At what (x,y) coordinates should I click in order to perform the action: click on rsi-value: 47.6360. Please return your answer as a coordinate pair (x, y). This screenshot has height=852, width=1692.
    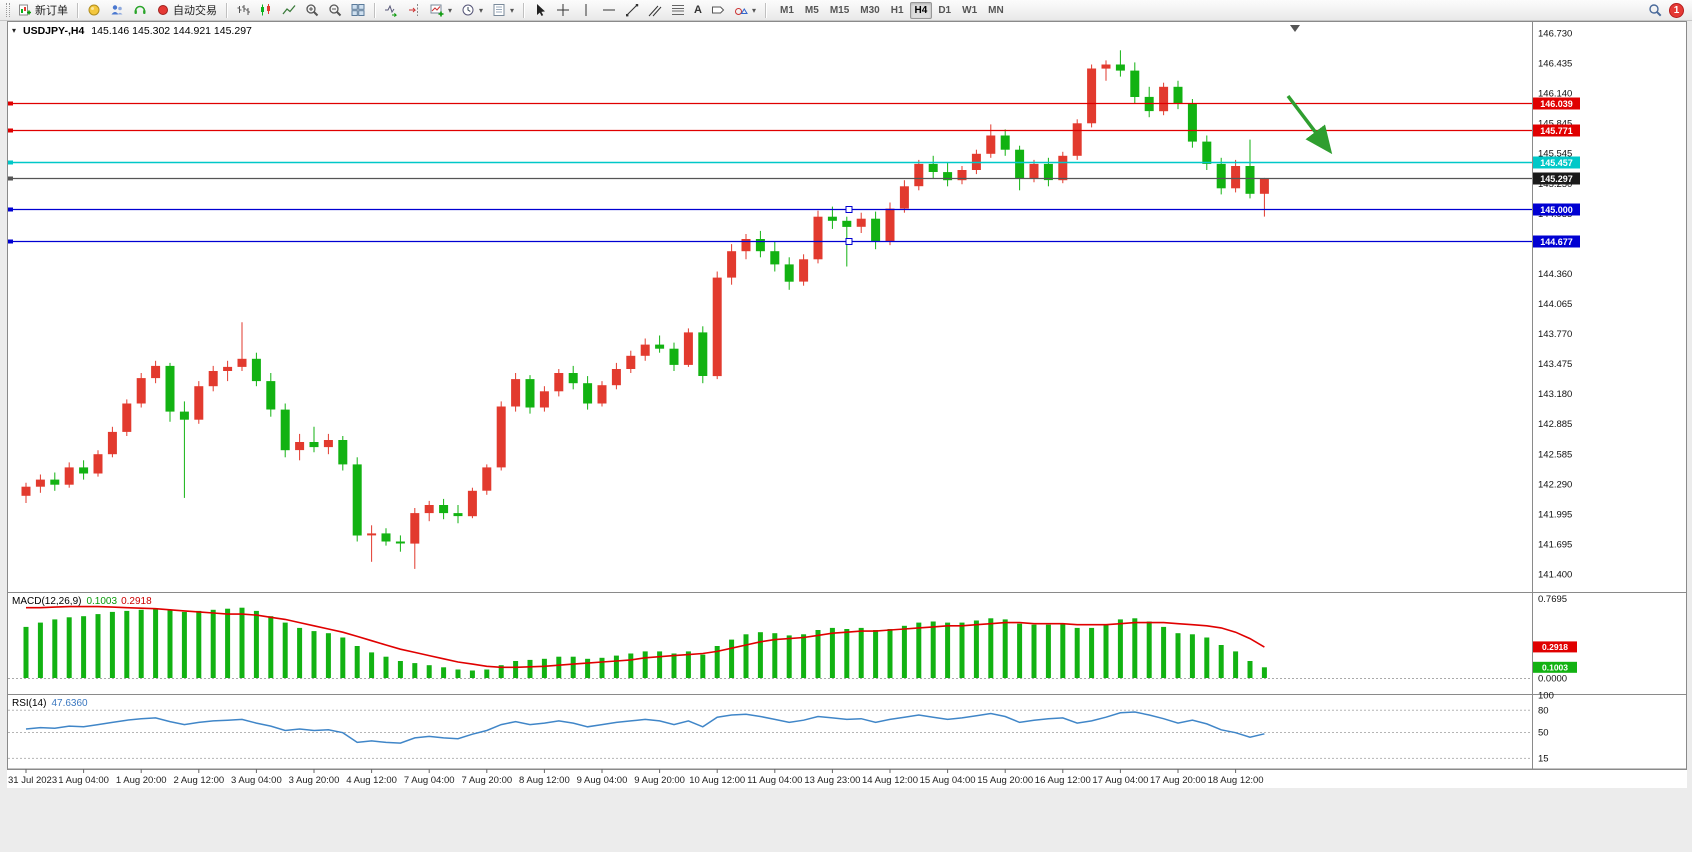
    Looking at the image, I should click on (69, 703).